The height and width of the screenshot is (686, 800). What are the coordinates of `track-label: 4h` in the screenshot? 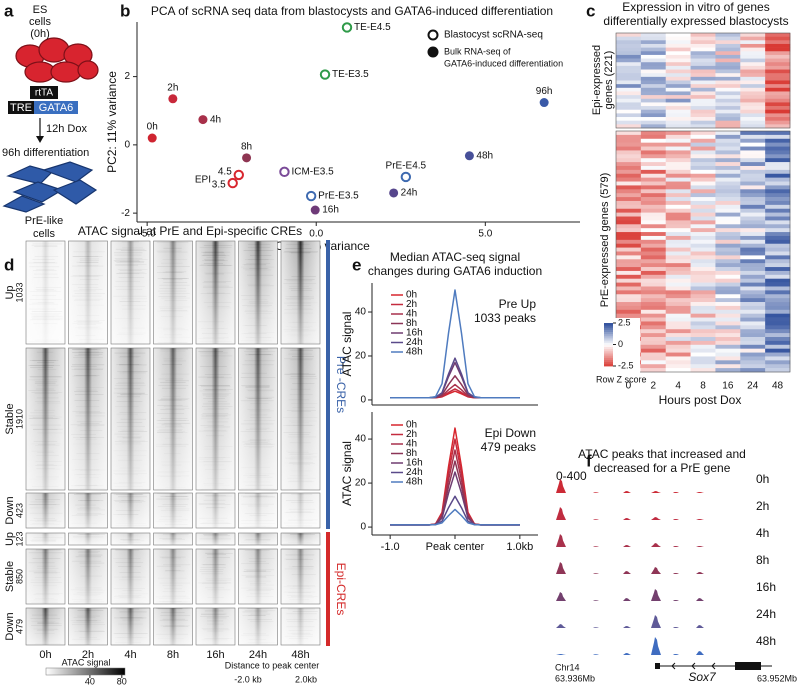 It's located at (762, 533).